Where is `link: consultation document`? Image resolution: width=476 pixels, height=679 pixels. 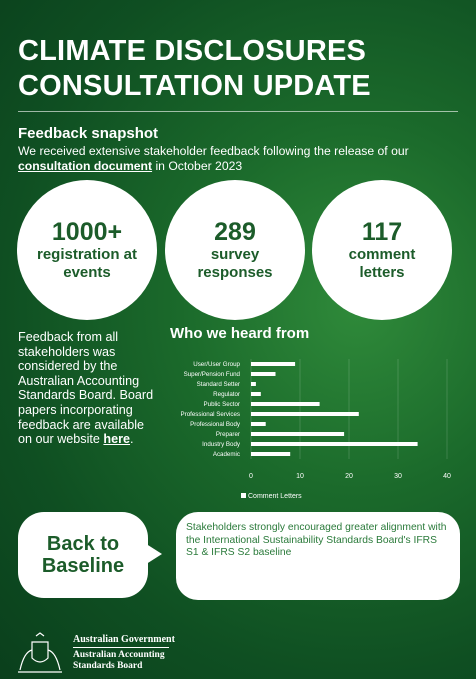 link: consultation document is located at coordinates (85, 166).